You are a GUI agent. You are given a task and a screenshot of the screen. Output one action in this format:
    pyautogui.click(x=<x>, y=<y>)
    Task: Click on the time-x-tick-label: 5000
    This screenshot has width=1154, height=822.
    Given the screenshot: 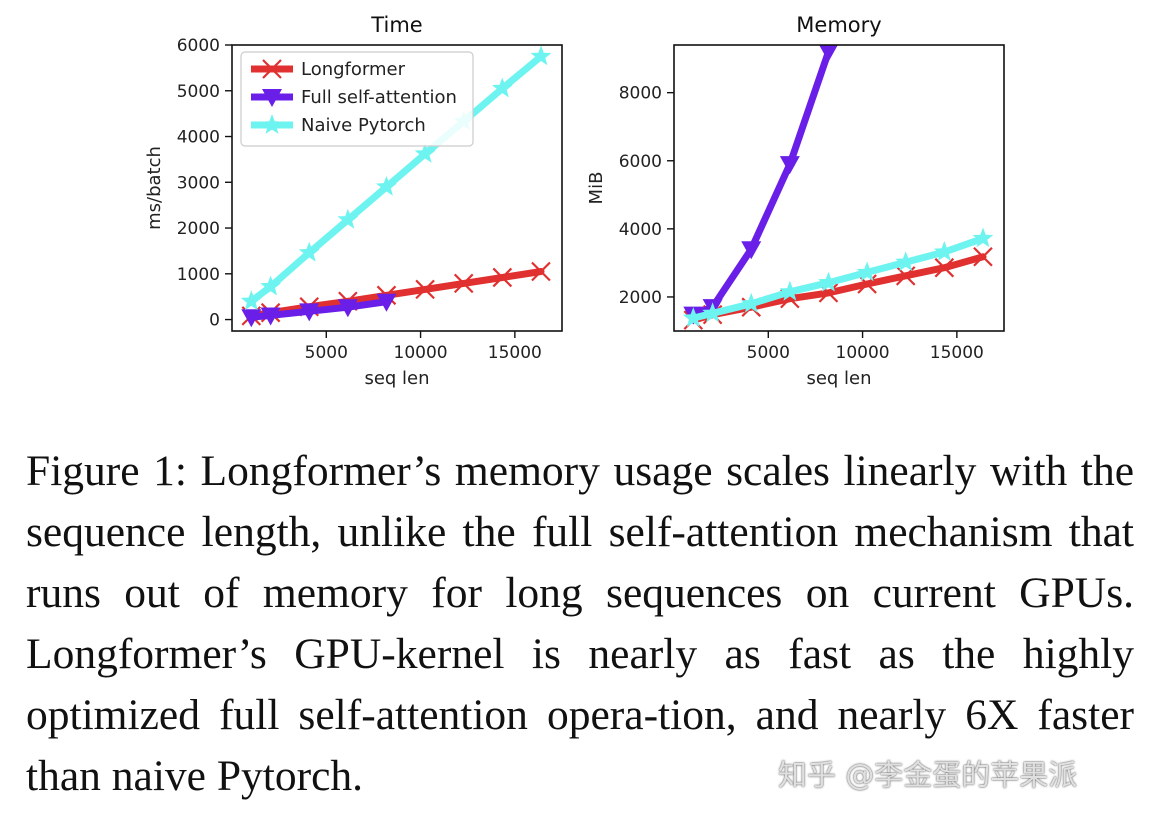 What is the action you would take?
    pyautogui.click(x=326, y=353)
    